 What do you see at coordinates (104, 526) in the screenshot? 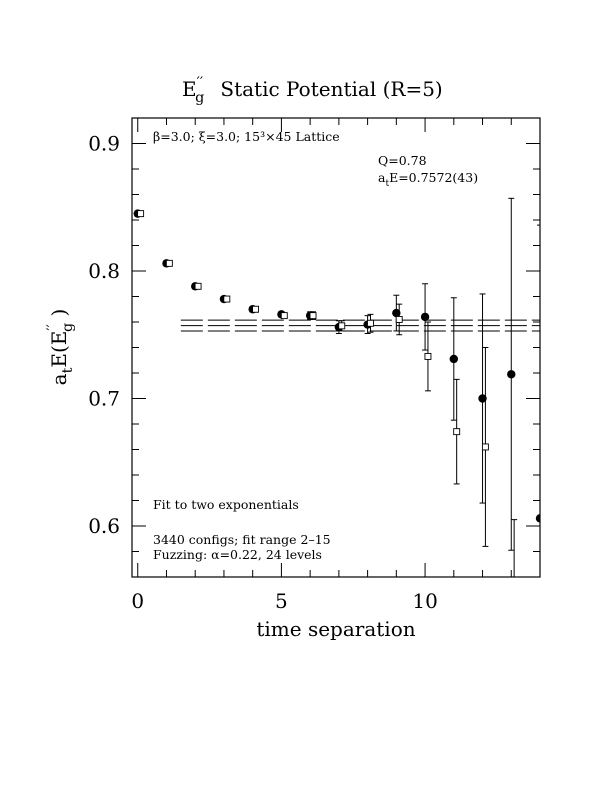
I see `y-tick-label: 0.6` at bounding box center [104, 526].